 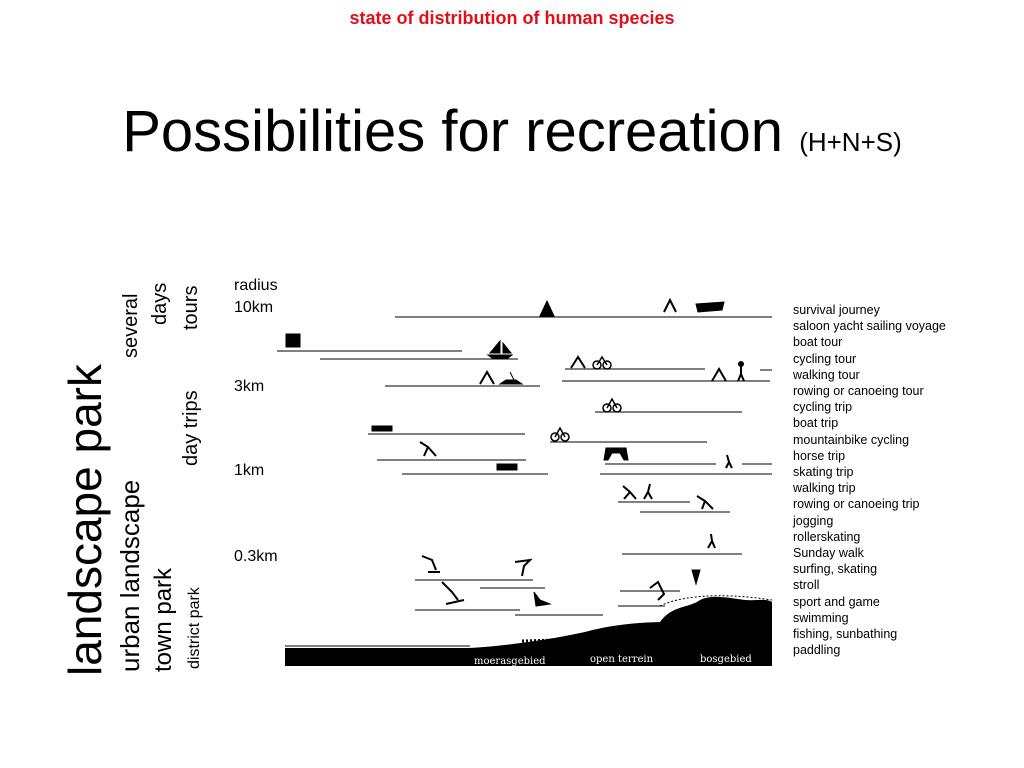 I want to click on activity-item: cycling tour, so click(x=825, y=358).